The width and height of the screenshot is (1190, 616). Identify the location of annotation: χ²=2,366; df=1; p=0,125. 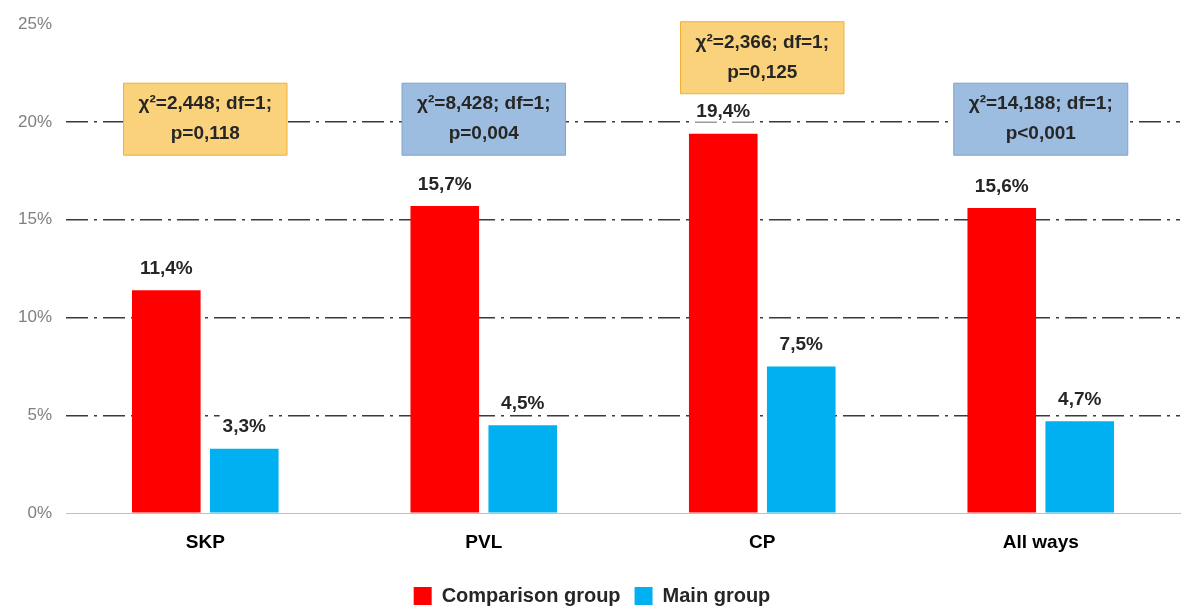
(762, 56).